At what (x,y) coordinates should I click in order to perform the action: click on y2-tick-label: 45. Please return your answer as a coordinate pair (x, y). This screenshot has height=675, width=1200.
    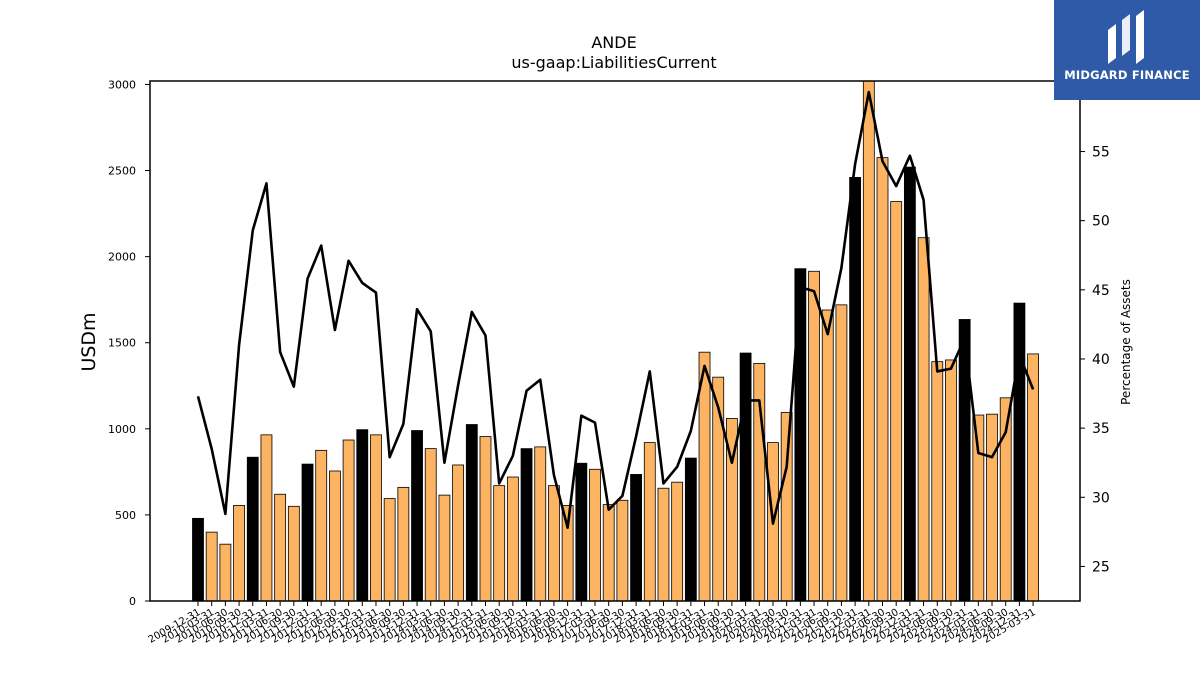
    Looking at the image, I should click on (1101, 291).